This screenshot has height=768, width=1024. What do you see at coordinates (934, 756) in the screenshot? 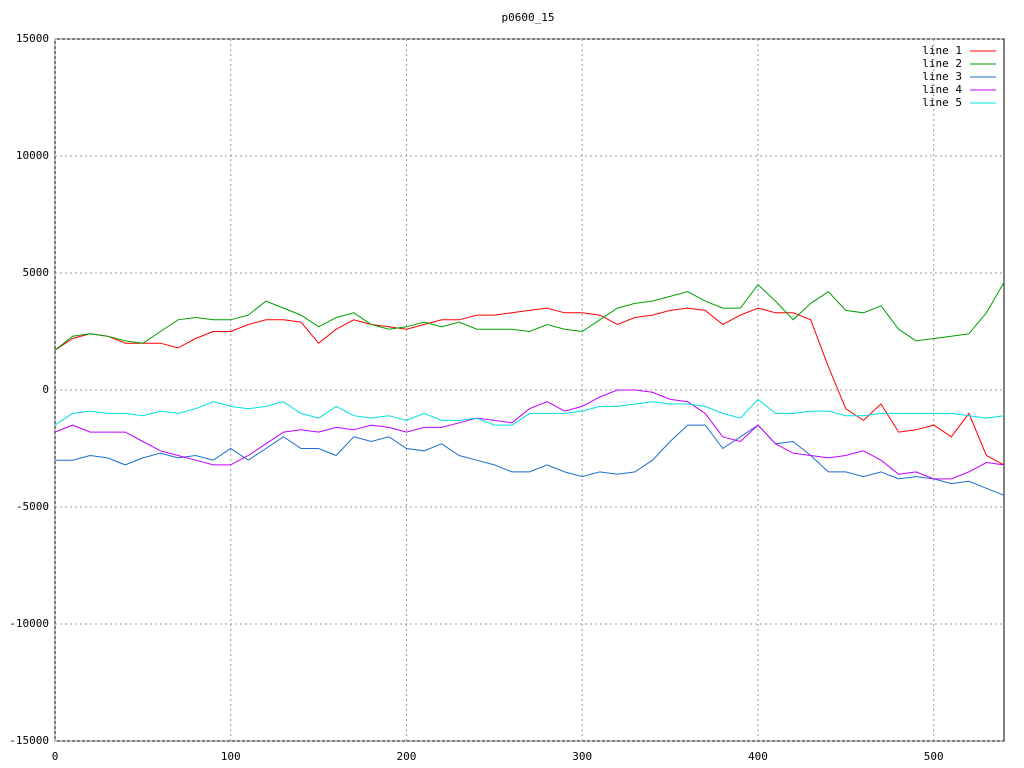
I see `x-tick-label: 500` at bounding box center [934, 756].